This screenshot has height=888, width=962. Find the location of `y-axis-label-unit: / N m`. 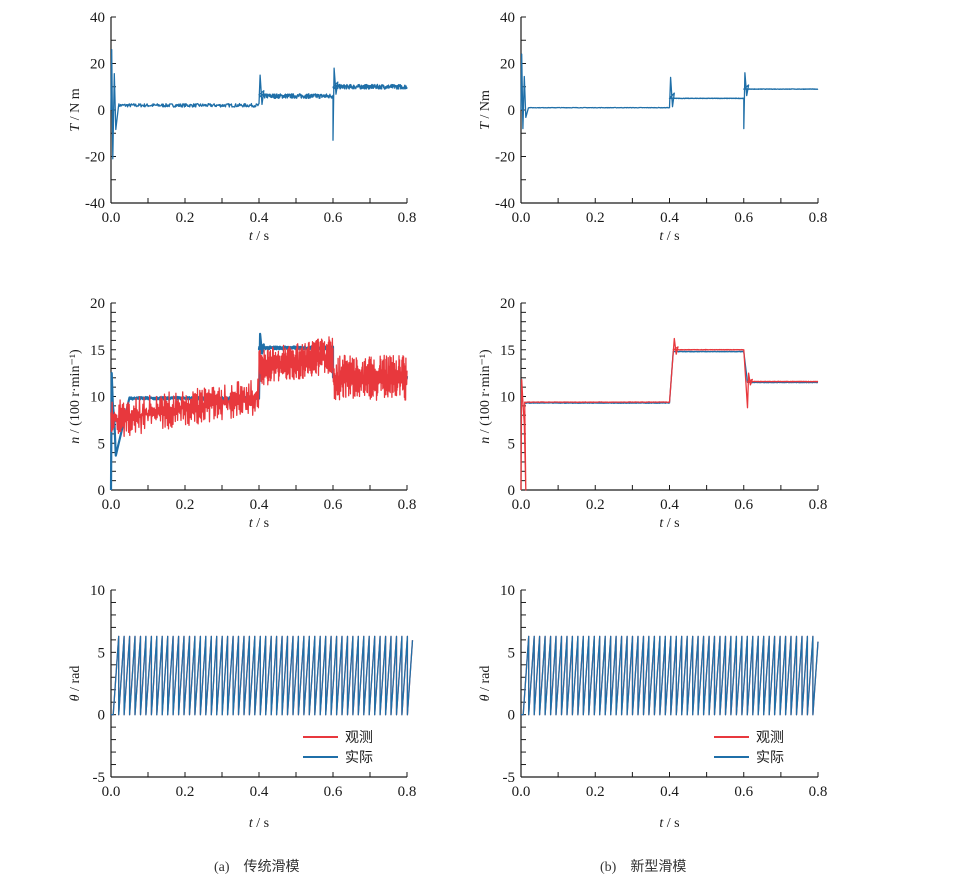

y-axis-label-unit: / N m is located at coordinates (75, 106).